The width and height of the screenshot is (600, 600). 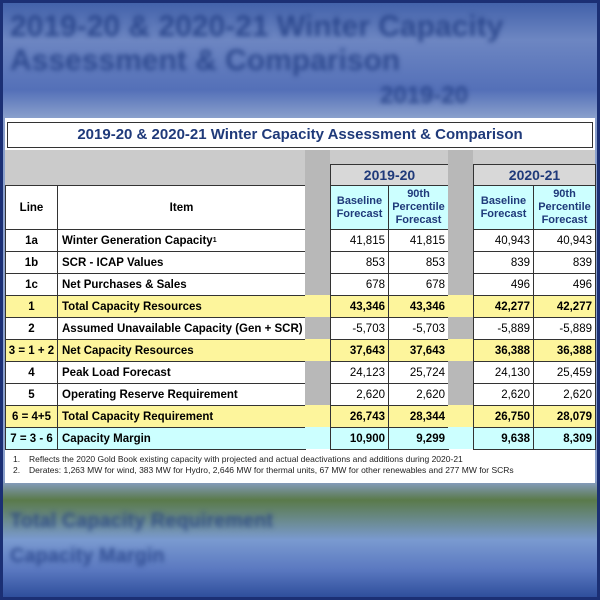 What do you see at coordinates (564, 438) in the screenshot?
I see `value-2020-90th: 8,309` at bounding box center [564, 438].